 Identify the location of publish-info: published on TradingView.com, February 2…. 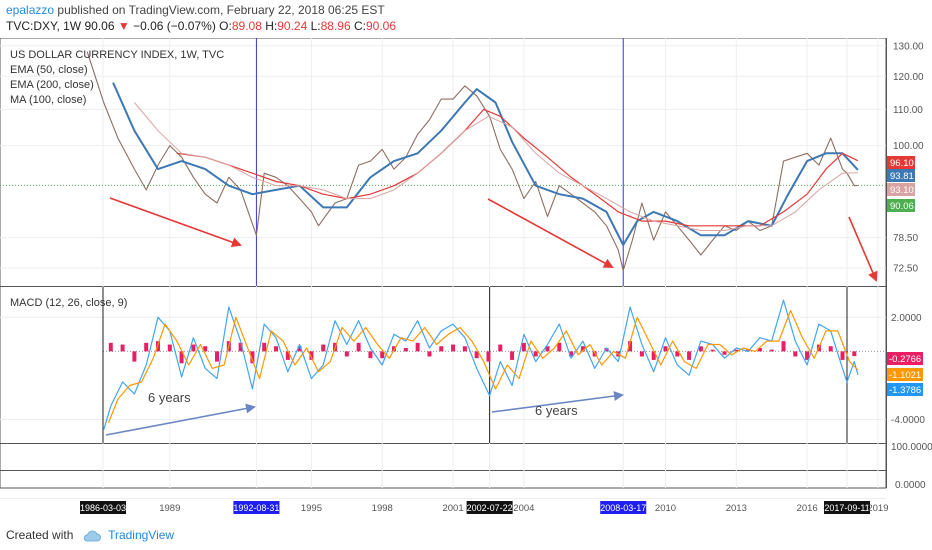
(221, 10).